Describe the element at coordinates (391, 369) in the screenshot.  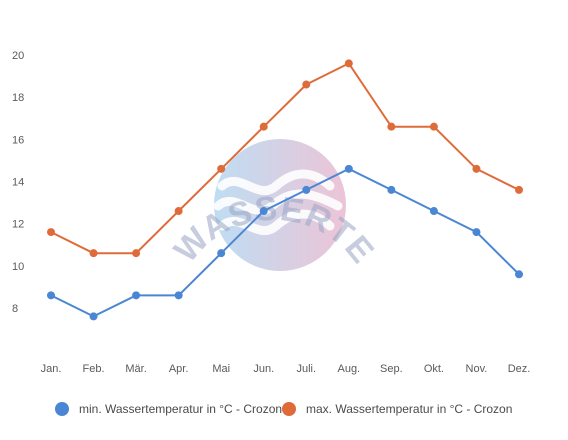
I see `x-tick-label: Sep.` at that location.